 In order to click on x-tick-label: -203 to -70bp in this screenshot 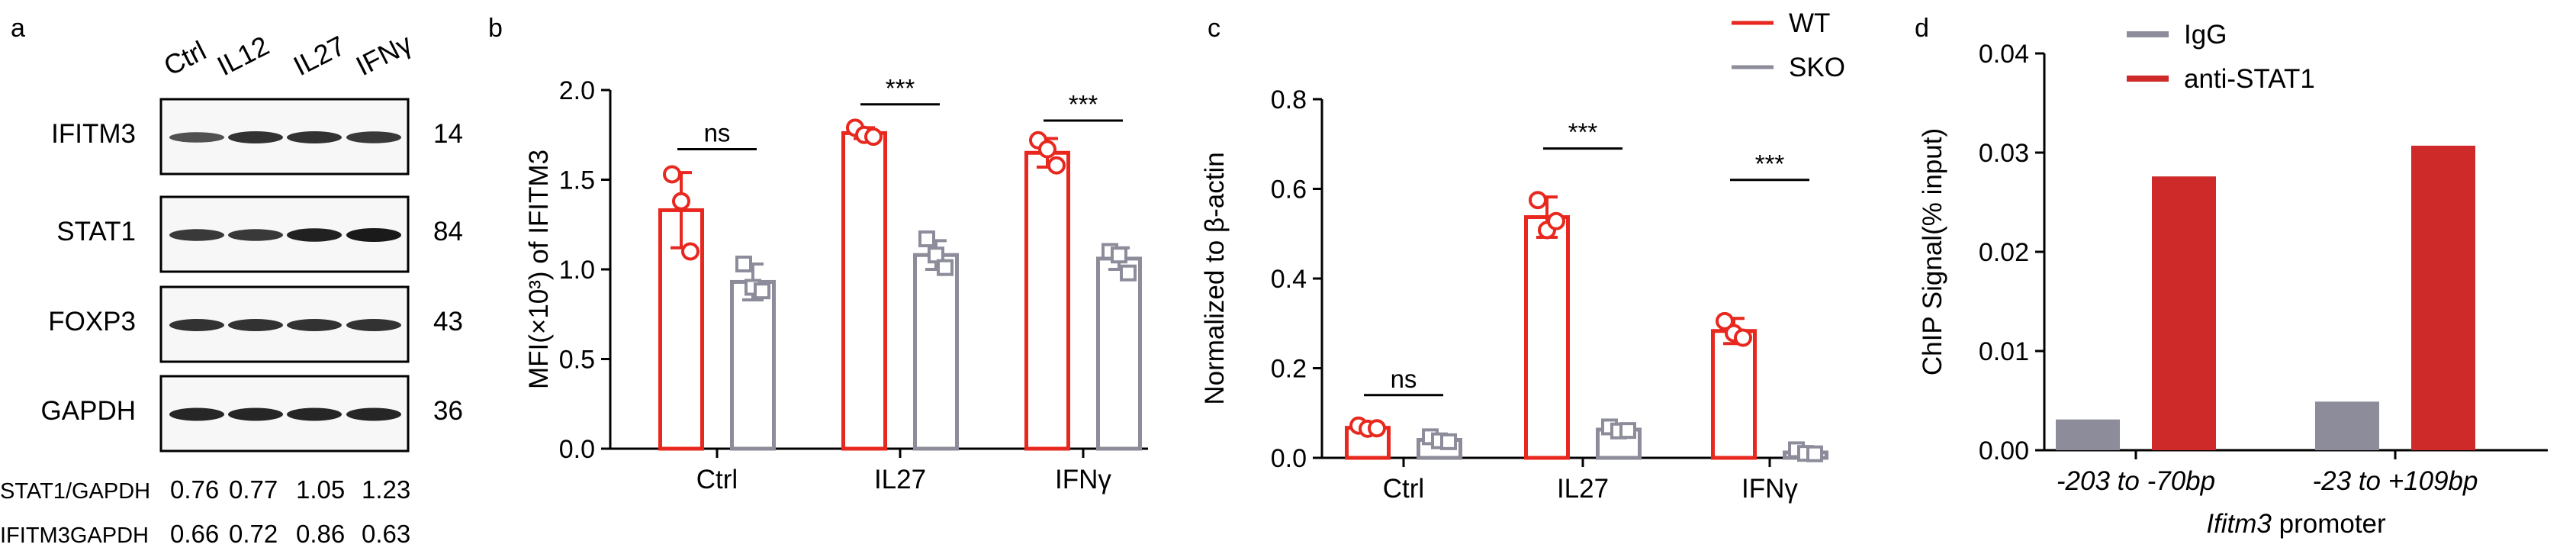, I will do `click(2136, 481)`.